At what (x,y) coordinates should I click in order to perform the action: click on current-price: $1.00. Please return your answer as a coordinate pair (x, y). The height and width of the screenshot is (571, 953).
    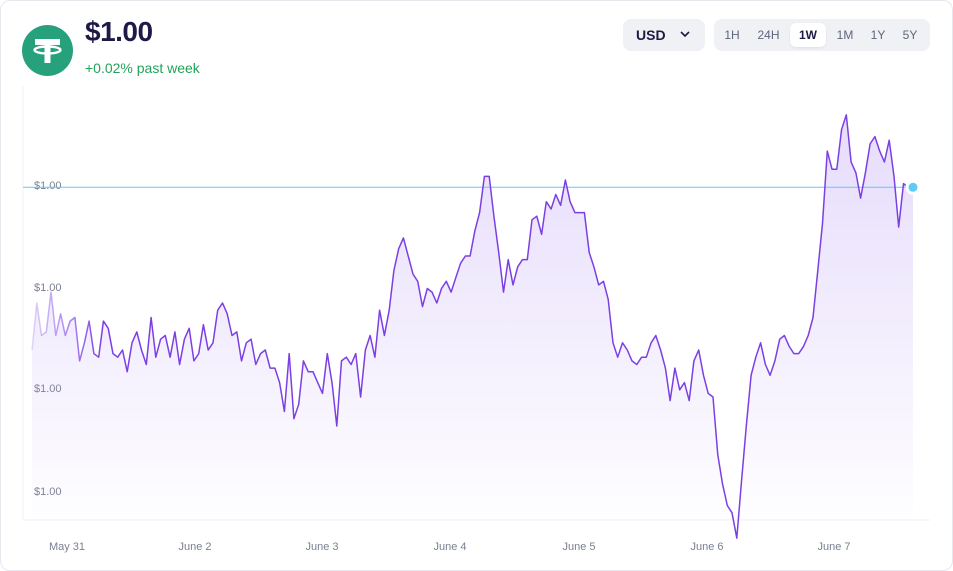
    Looking at the image, I should click on (119, 31).